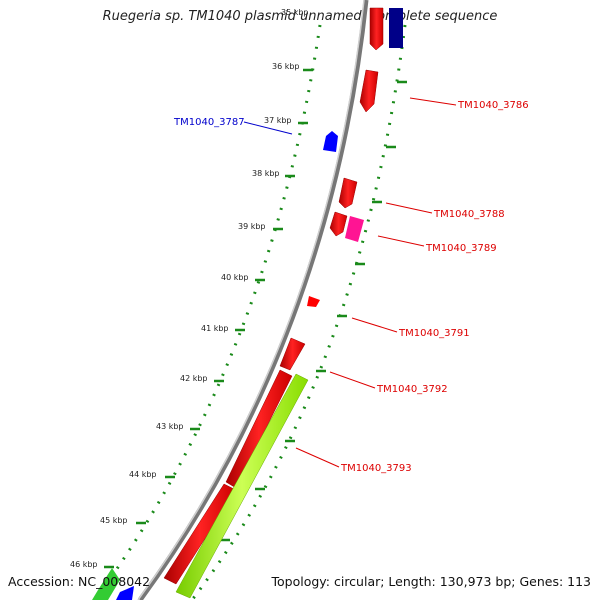 The image size is (600, 600). I want to click on tick-label-37kbp: 37 kbp, so click(278, 120).